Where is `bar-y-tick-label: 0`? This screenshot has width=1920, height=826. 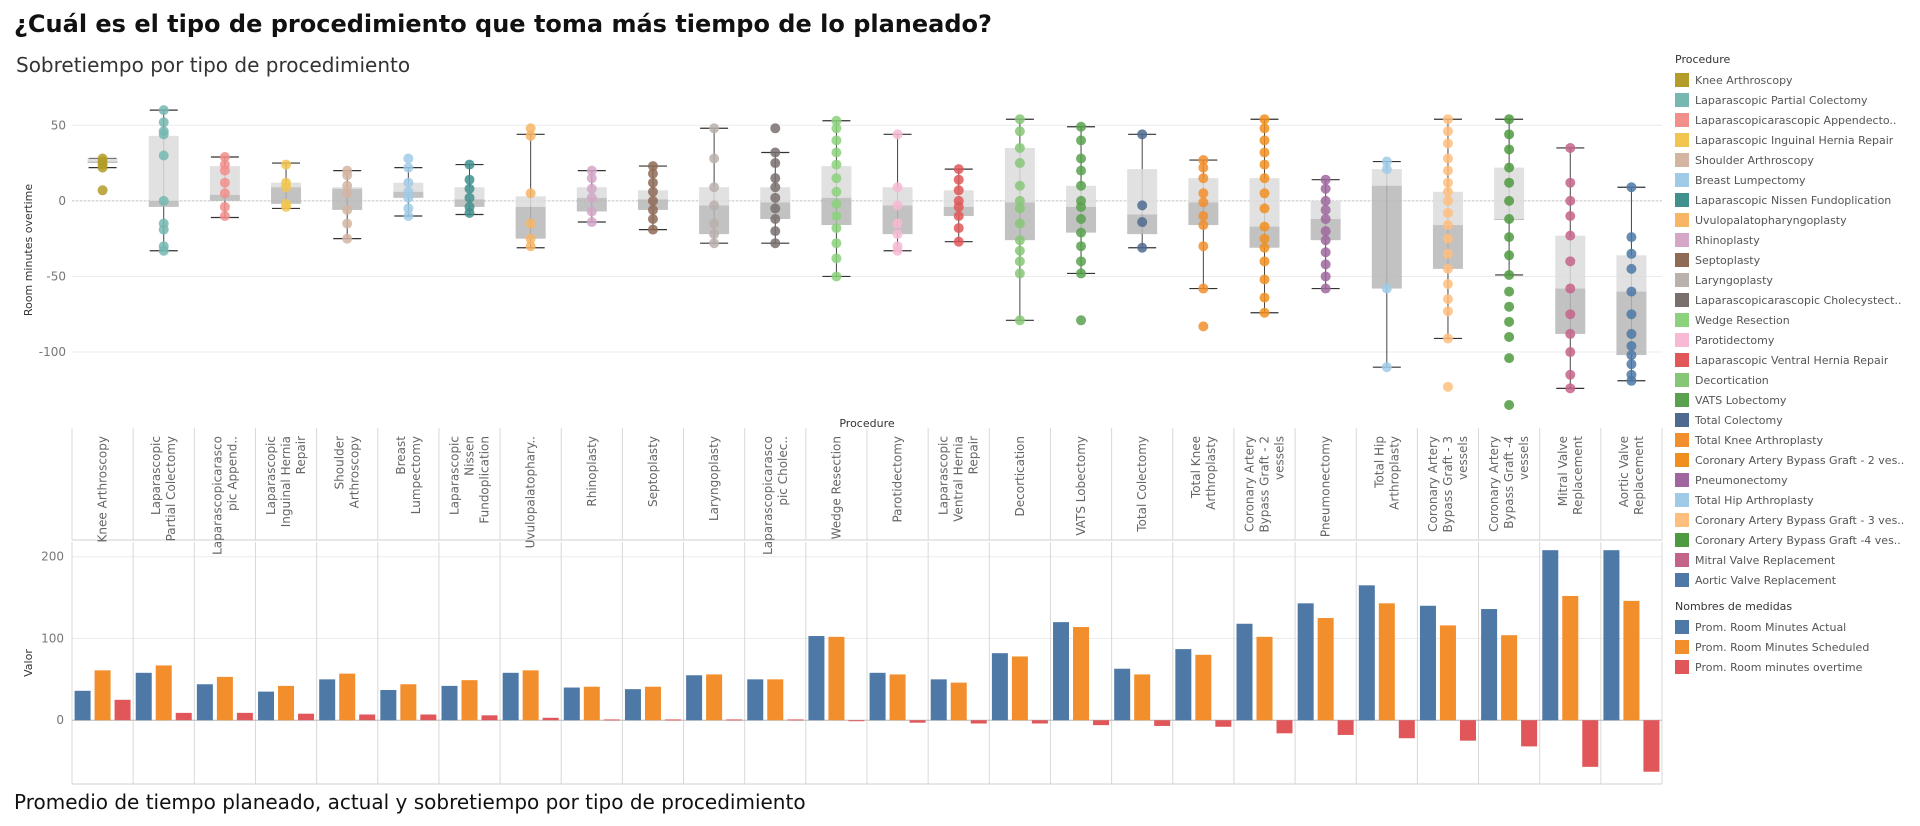 bar-y-tick-label: 0 is located at coordinates (60, 720).